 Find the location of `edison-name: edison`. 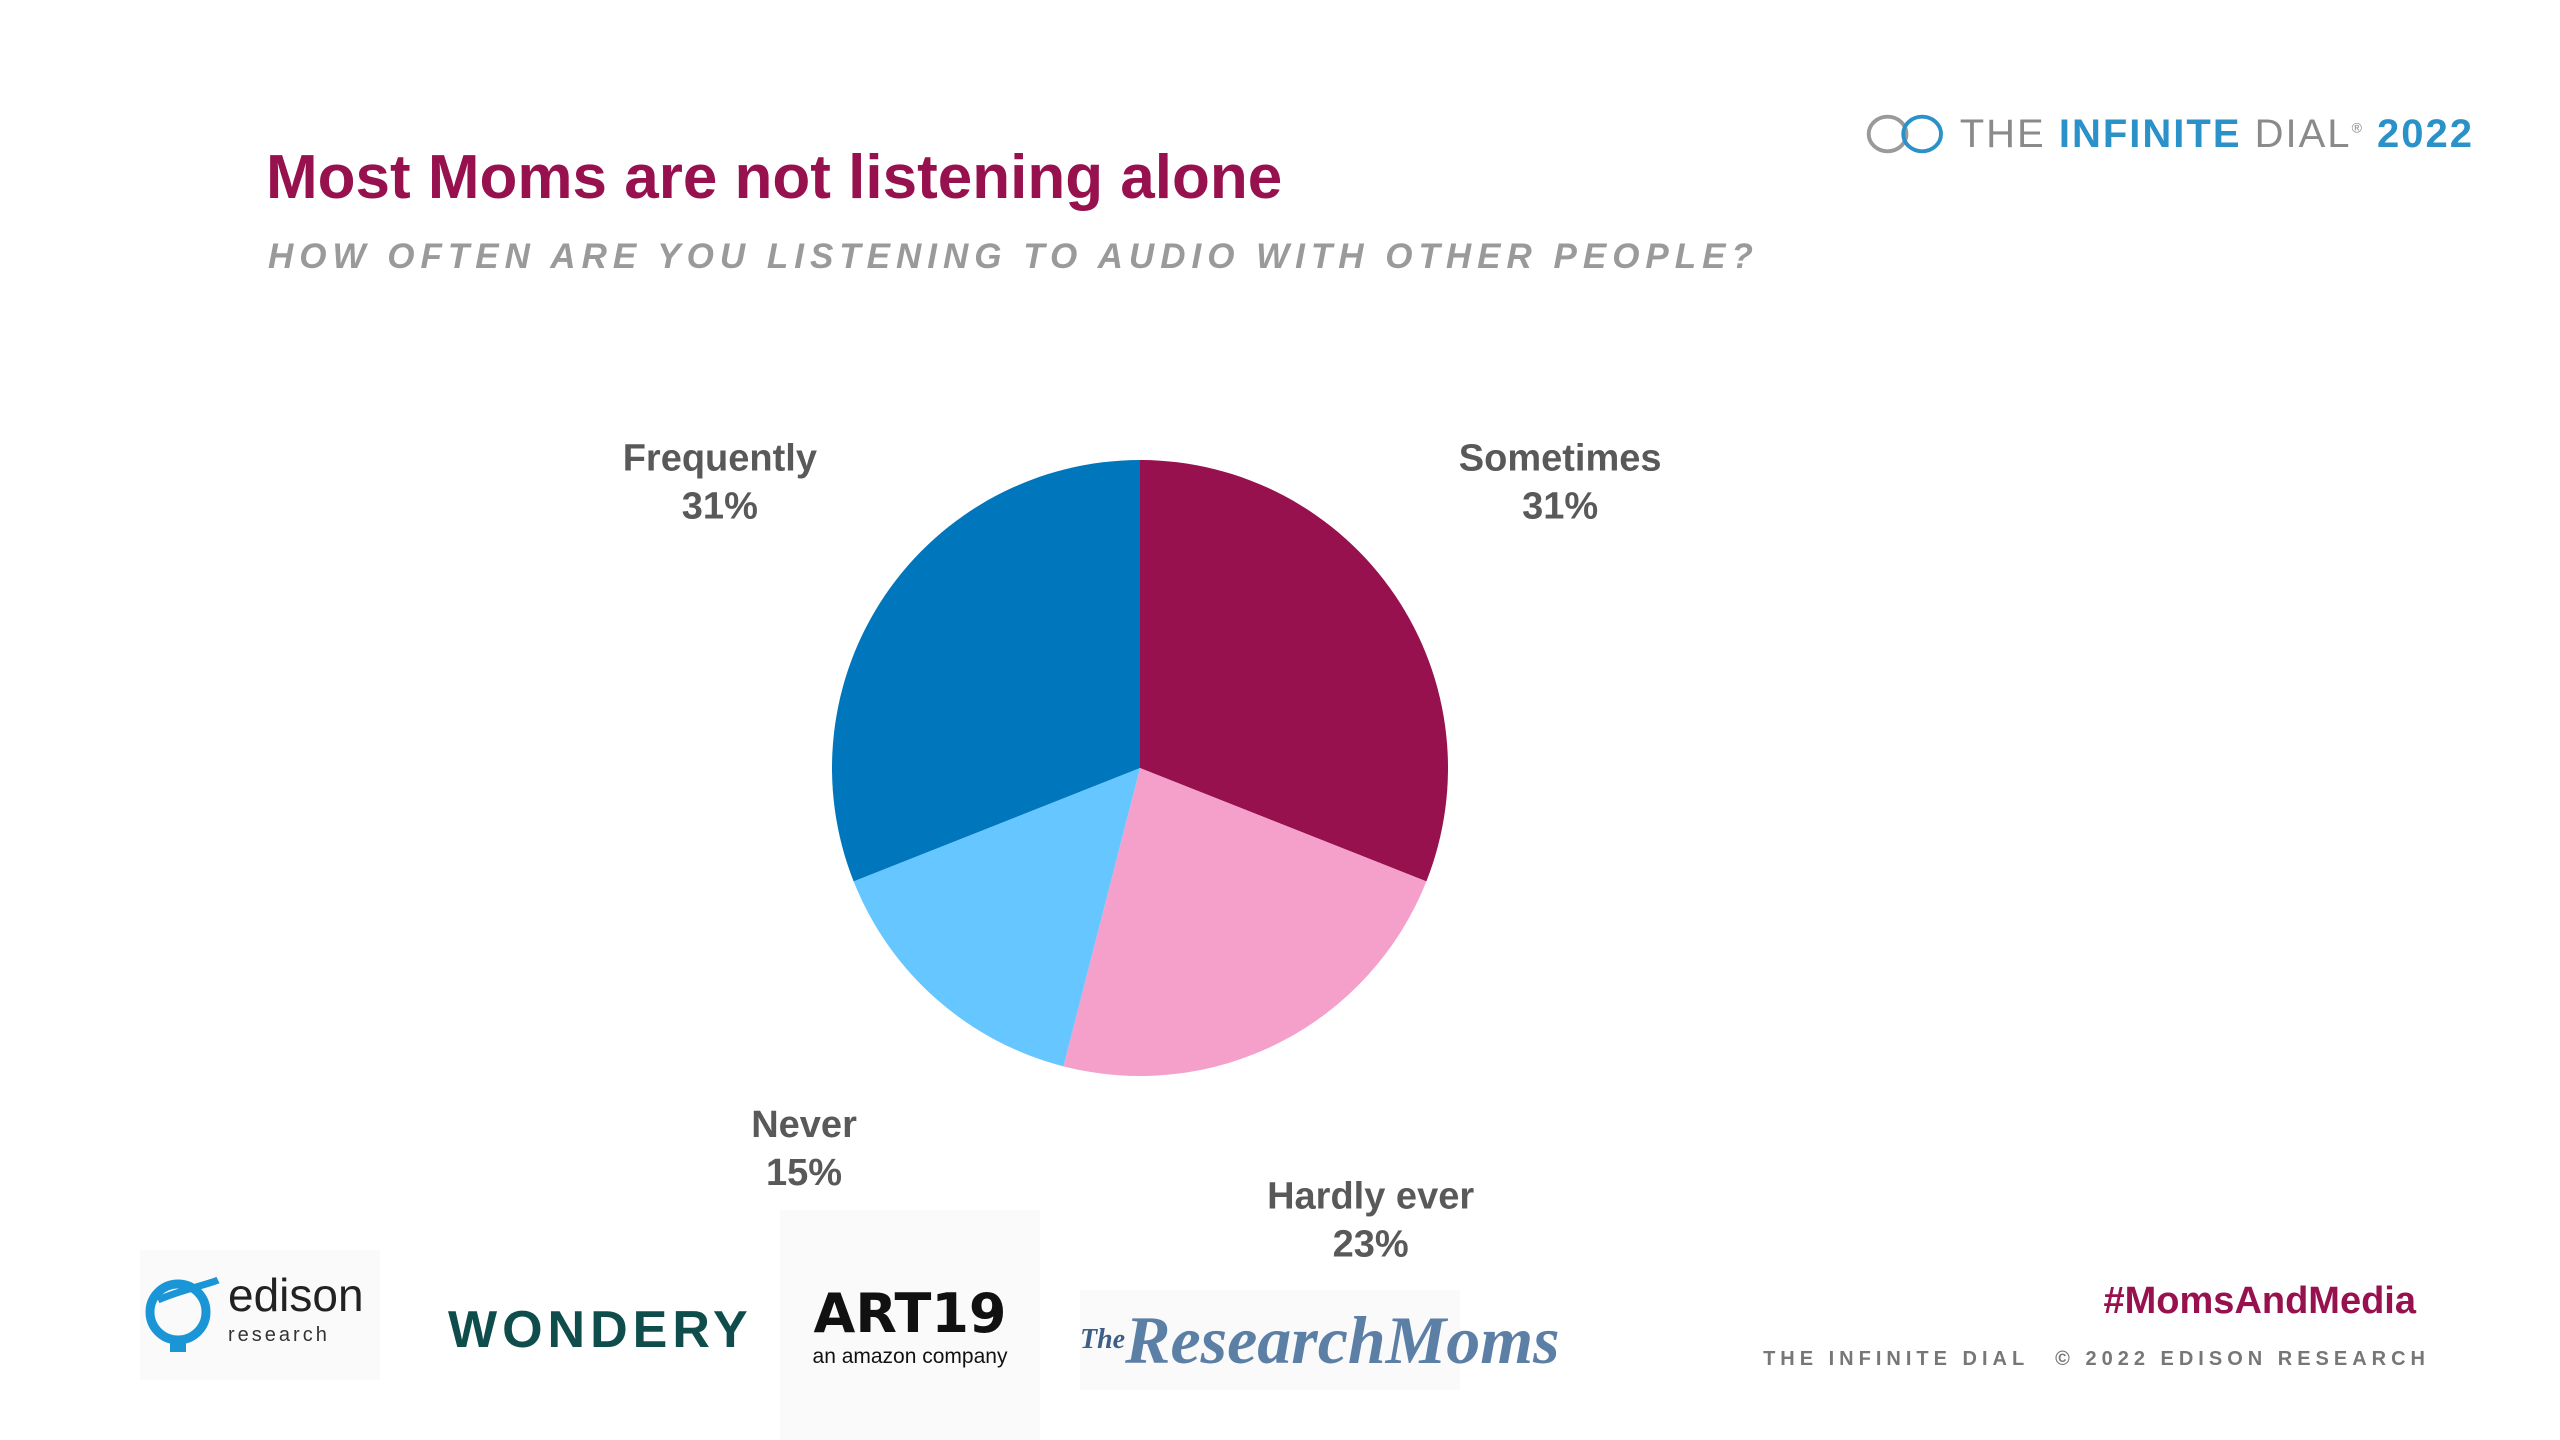

edison-name: edison is located at coordinates (296, 1295).